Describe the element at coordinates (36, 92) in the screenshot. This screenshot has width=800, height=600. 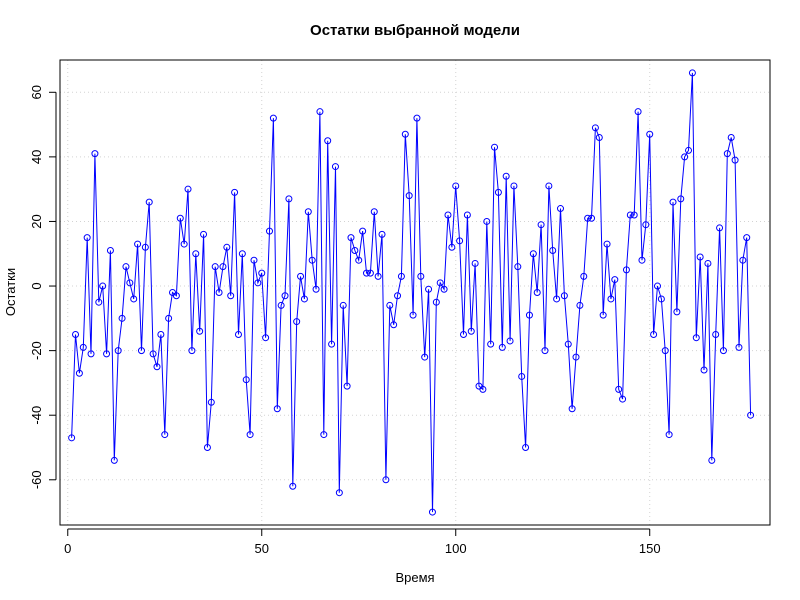
I see `y-tick-label: 60` at that location.